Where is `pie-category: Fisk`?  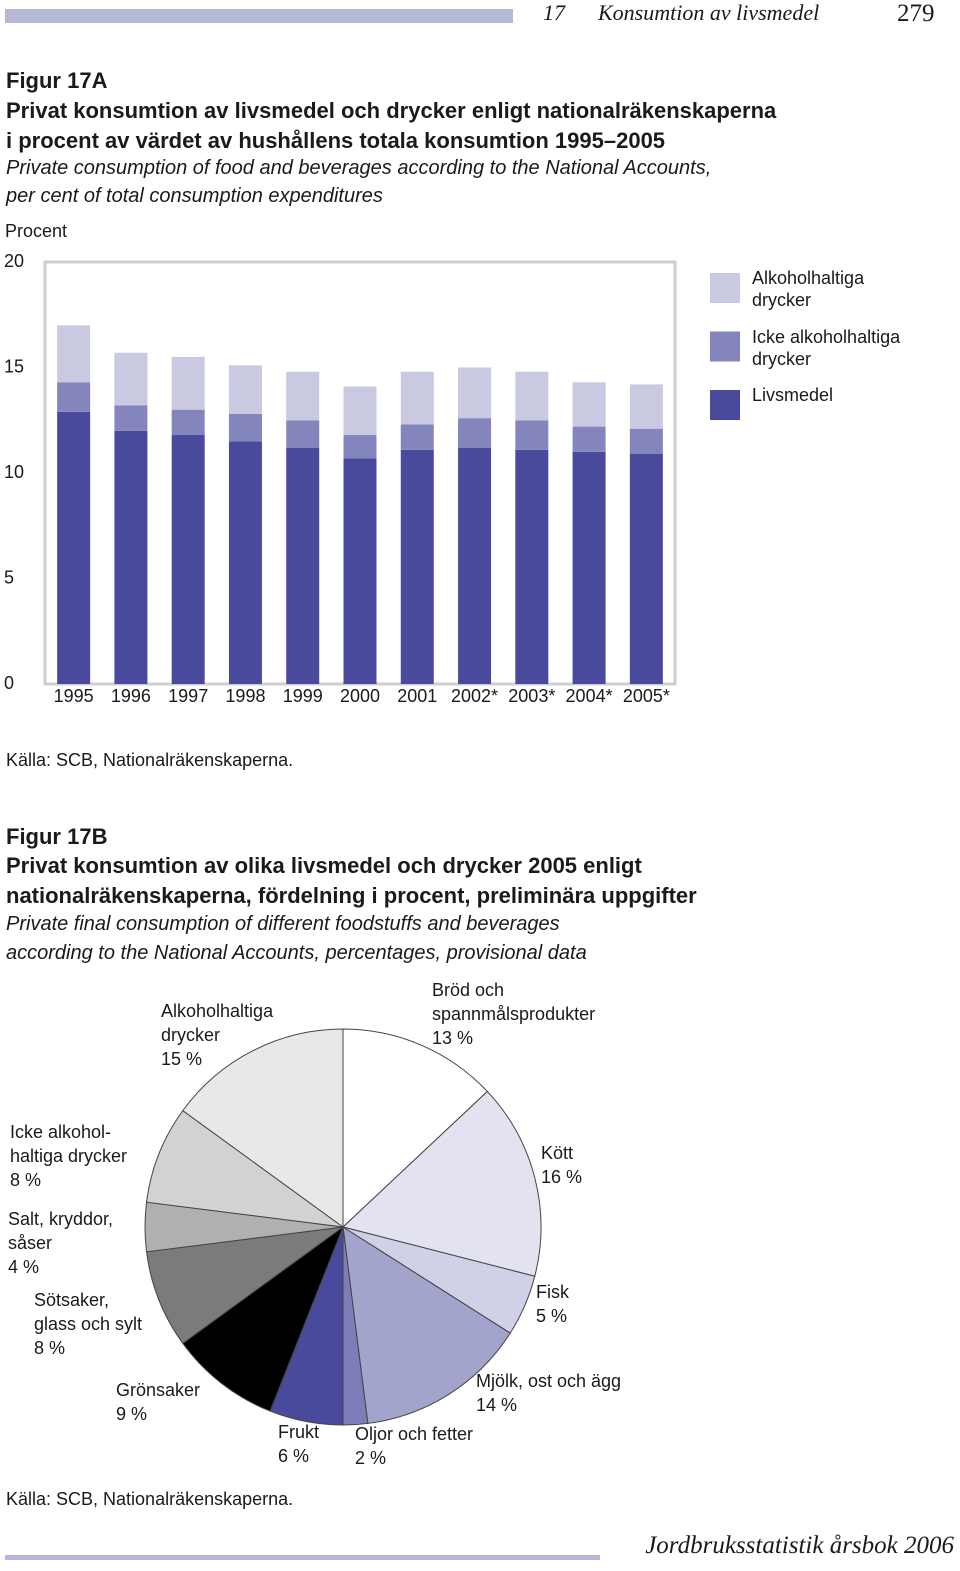
pie-category: Fisk is located at coordinates (552, 1292).